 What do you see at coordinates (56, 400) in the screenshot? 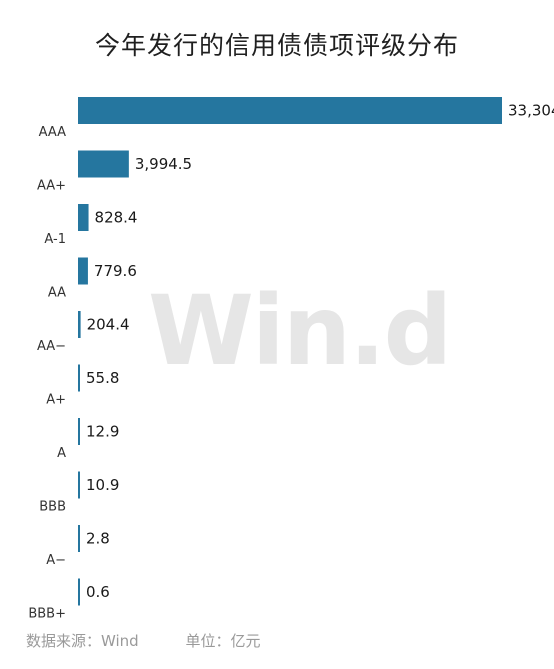
I see `category-label-A+: A+` at bounding box center [56, 400].